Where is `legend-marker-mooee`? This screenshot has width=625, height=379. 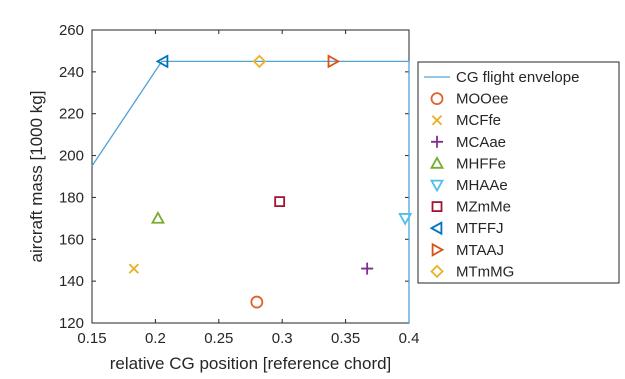
legend-marker-mooee is located at coordinates (437, 98).